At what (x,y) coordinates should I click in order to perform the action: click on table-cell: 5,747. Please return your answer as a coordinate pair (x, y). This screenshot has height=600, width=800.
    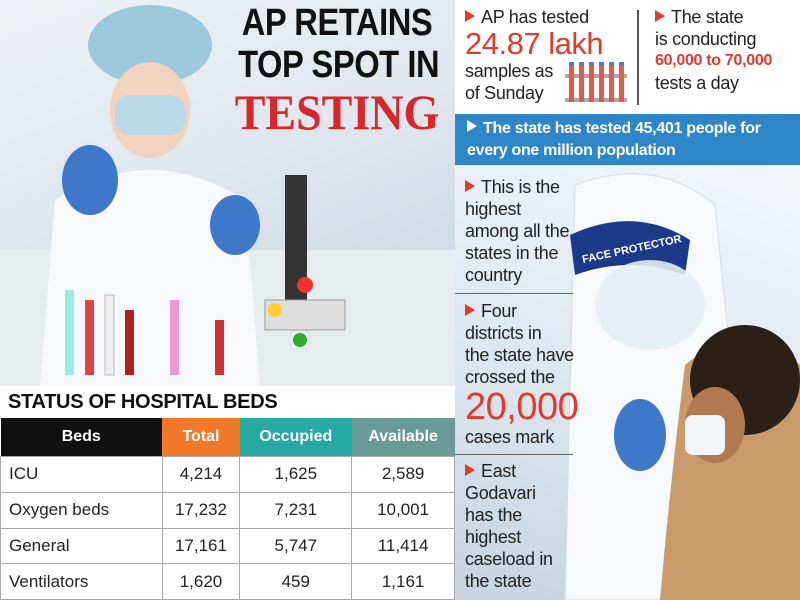
    Looking at the image, I should click on (296, 546).